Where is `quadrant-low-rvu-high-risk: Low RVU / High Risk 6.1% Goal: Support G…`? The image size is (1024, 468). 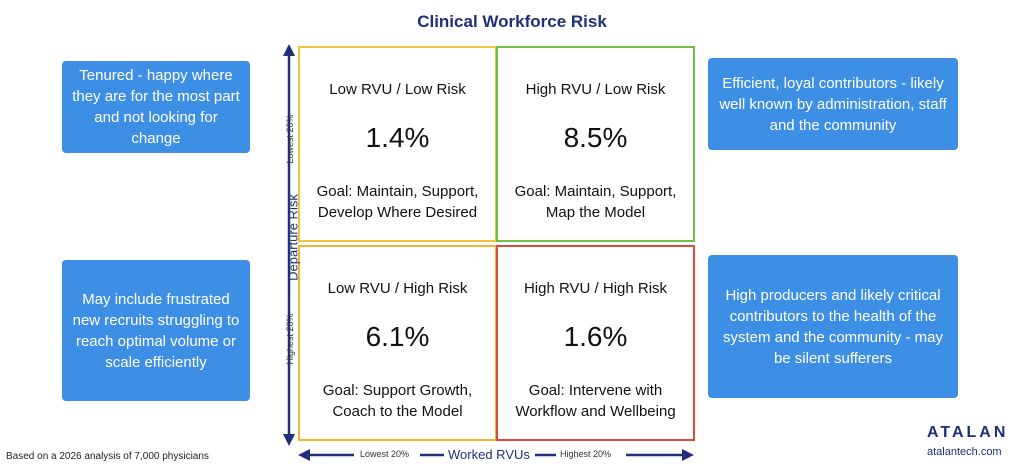
quadrant-low-rvu-high-risk: Low RVU / High Risk 6.1% Goal: Support G… is located at coordinates (397, 343).